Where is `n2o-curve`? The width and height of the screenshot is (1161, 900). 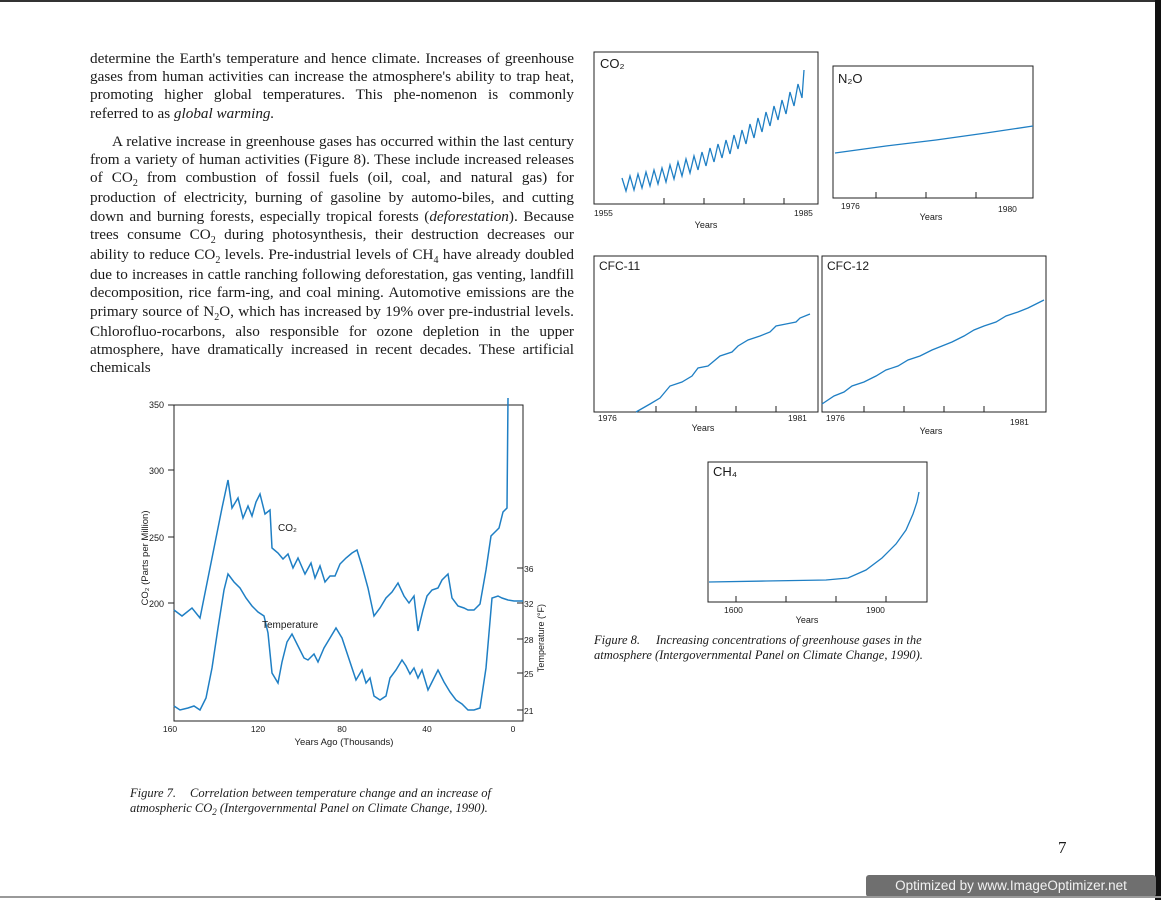
n2o-curve is located at coordinates (934, 139).